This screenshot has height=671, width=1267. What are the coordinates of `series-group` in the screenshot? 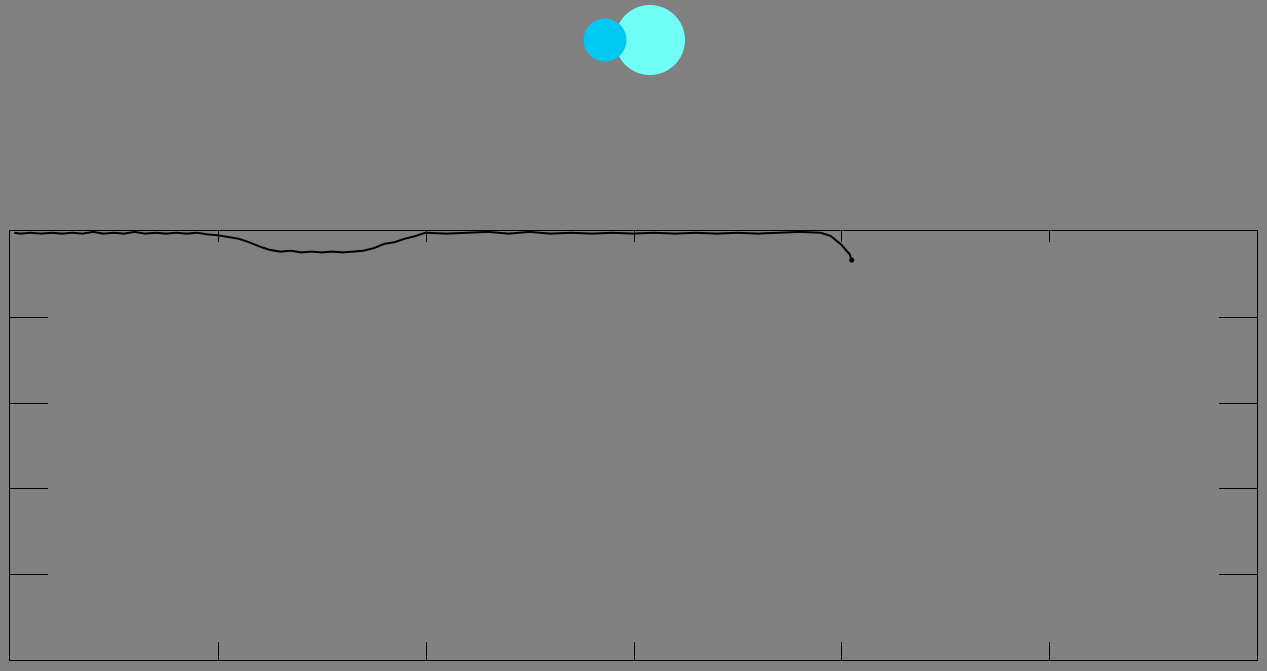 It's located at (434, 246).